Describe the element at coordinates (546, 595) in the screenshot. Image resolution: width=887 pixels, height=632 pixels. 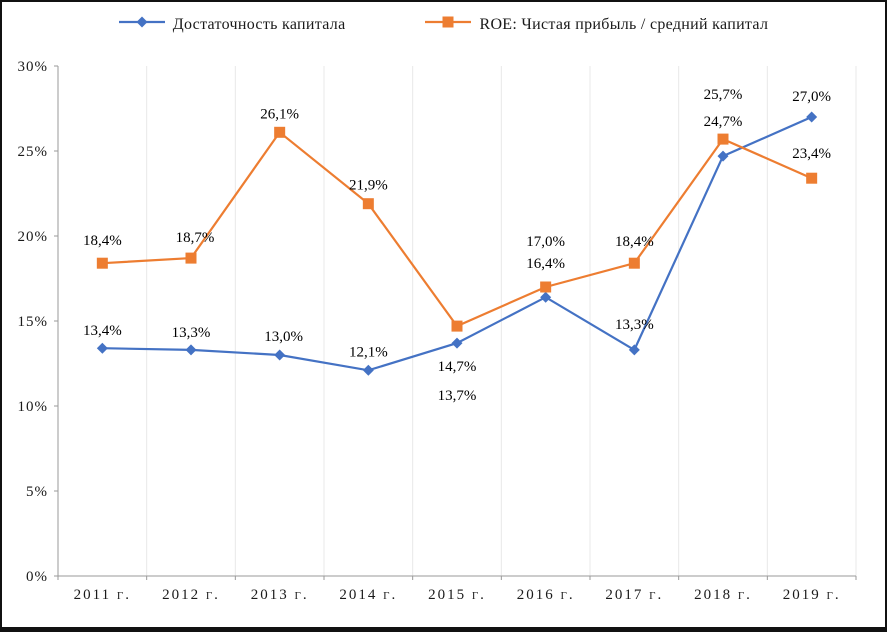
I see `x-category-label: 2016 г.` at that location.